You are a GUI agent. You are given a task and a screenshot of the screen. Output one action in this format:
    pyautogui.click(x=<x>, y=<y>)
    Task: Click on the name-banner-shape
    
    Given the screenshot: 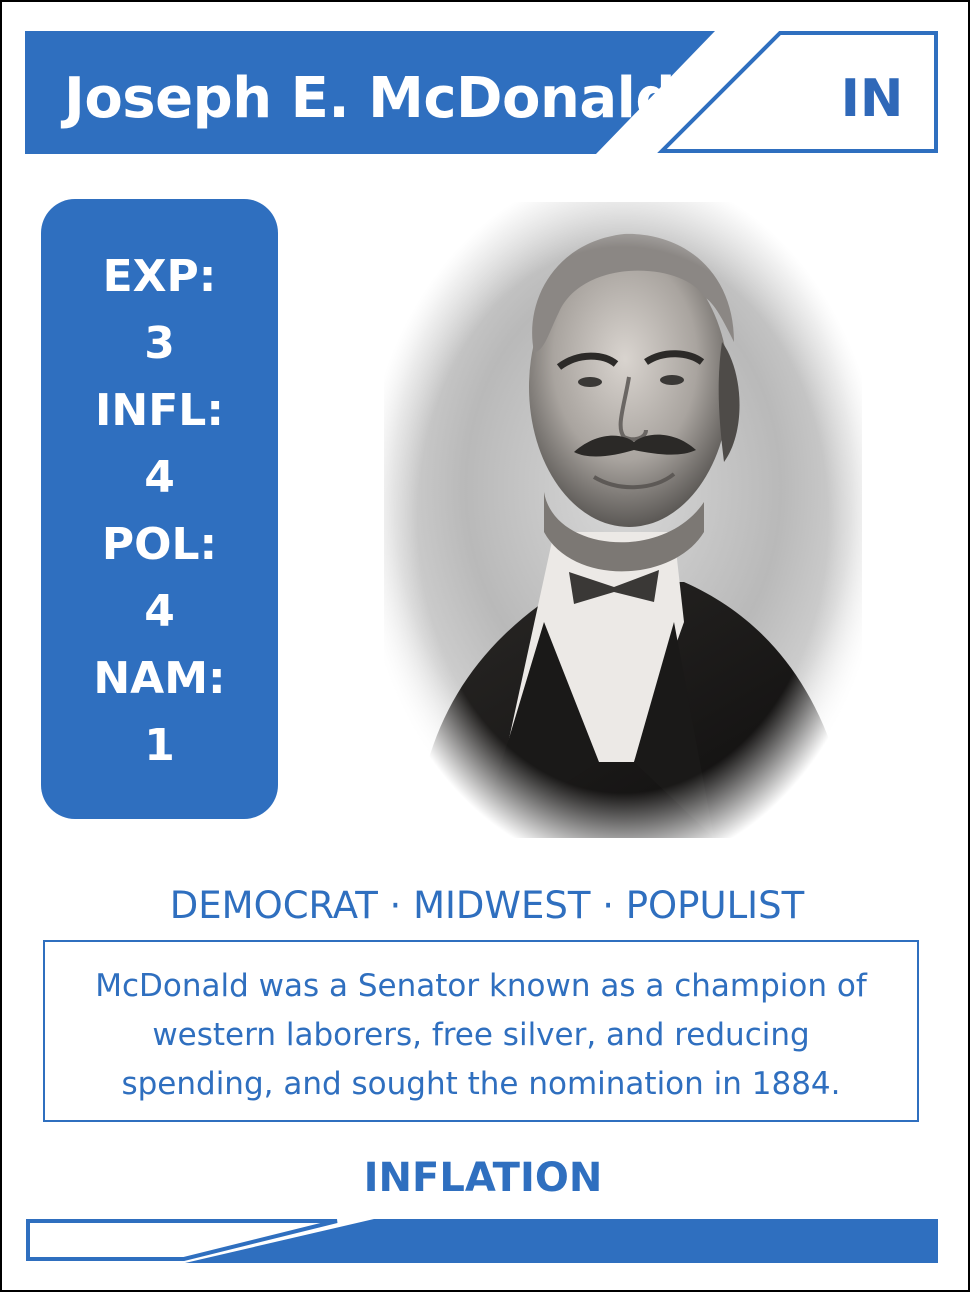 What is the action you would take?
    pyautogui.click(x=370, y=92)
    